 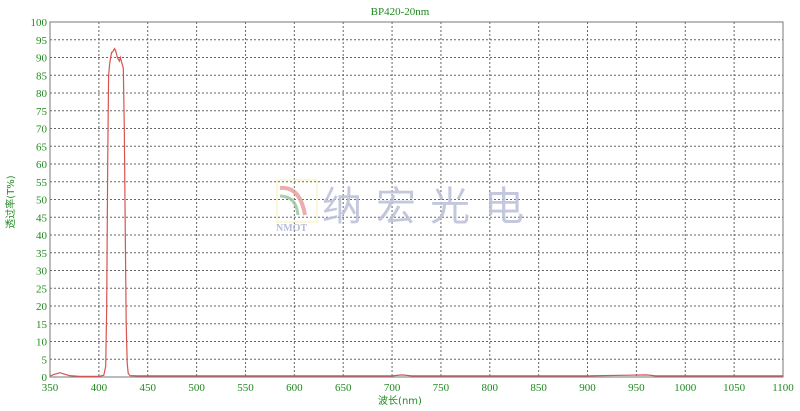 What do you see at coordinates (42, 218) in the screenshot?
I see `y-tick-label: 45` at bounding box center [42, 218].